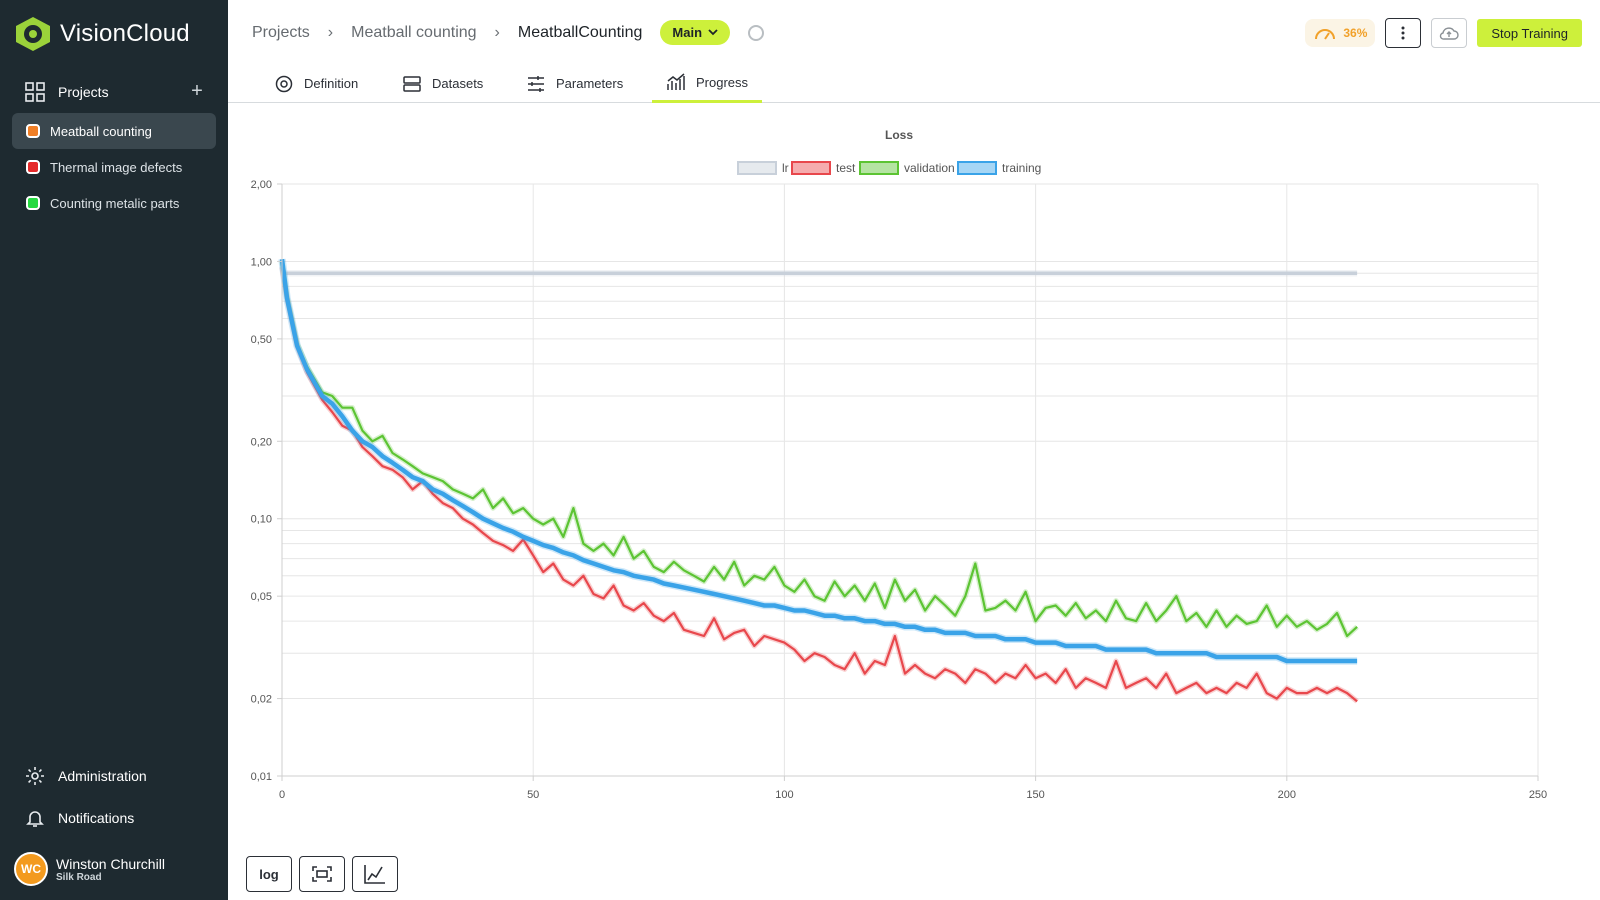 The image size is (1600, 900). I want to click on chart-style-button, so click(375, 874).